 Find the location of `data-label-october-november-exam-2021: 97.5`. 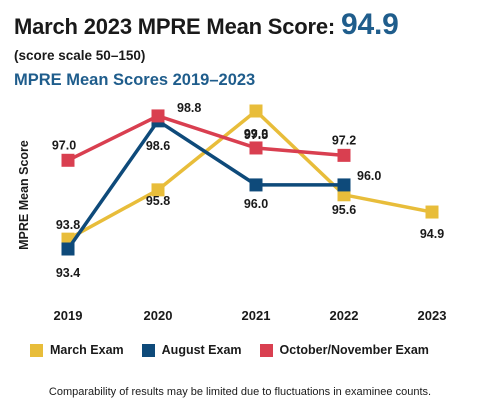

data-label-october-november-exam-2021: 97.5 is located at coordinates (256, 135).